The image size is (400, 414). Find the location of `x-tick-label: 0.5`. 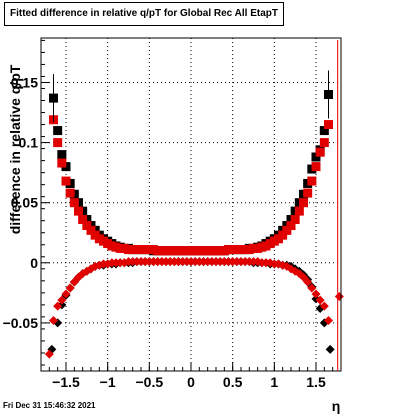

x-tick-label: 0.5 is located at coordinates (233, 382).